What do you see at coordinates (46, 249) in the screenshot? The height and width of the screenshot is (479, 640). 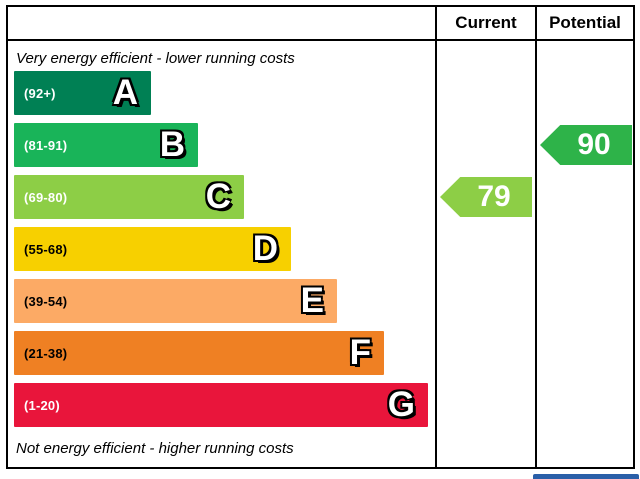 I see `band-range-label: (55-68)` at bounding box center [46, 249].